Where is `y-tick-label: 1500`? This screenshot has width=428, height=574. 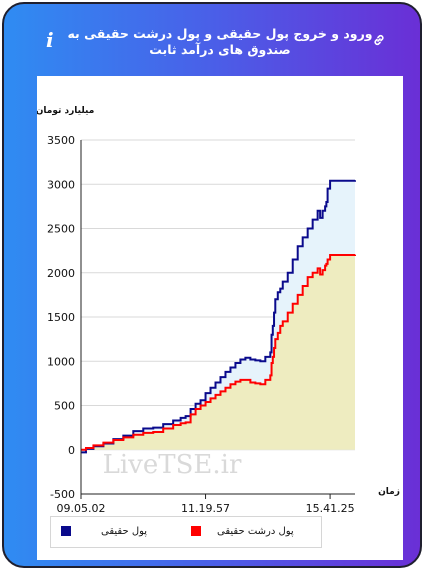 y-tick-label: 1500 is located at coordinates (61, 317).